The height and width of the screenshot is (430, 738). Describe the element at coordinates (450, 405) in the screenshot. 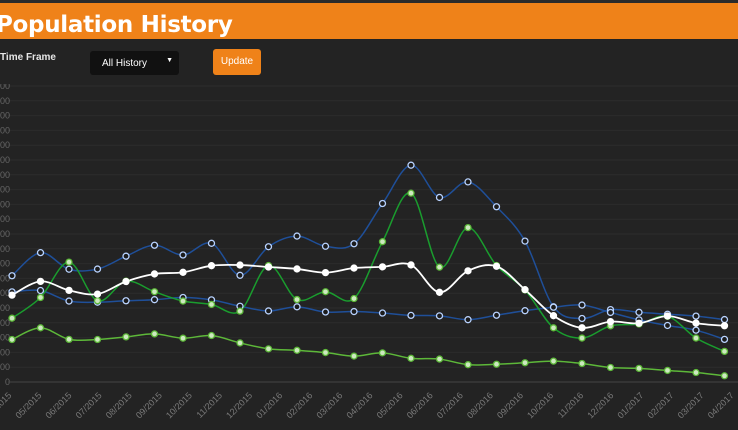

I see `x-tick-label: 07/2016` at that location.